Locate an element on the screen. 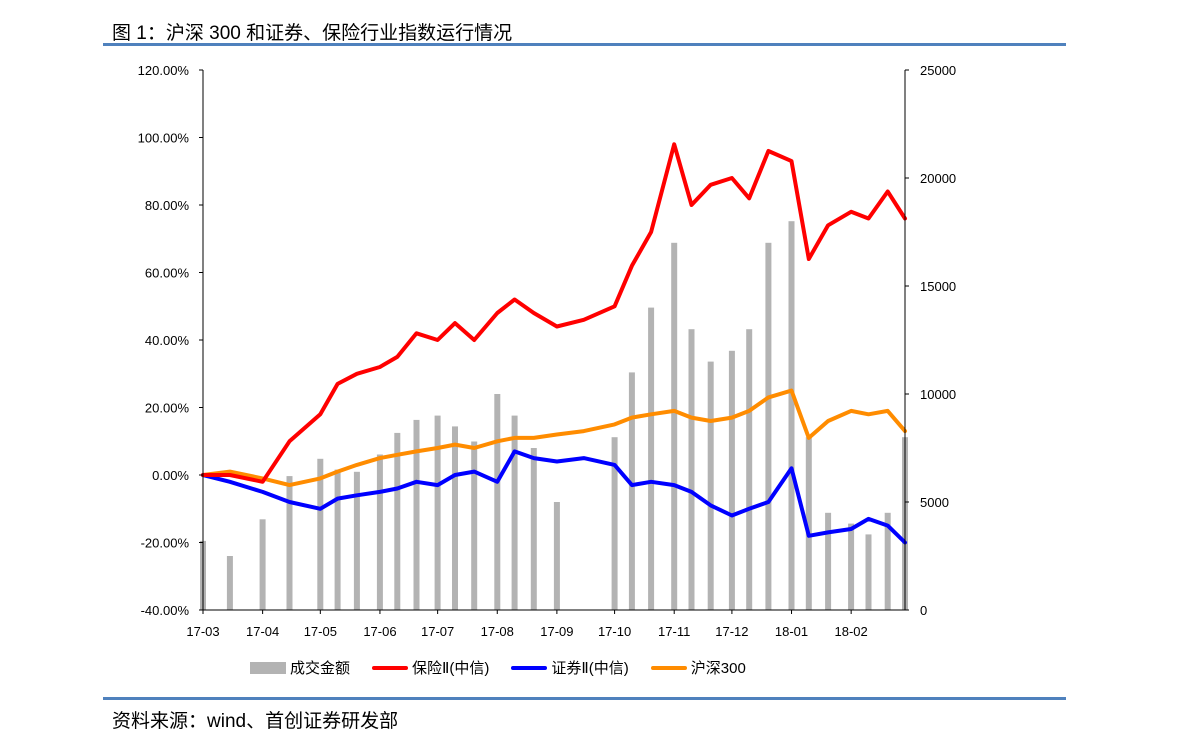 This screenshot has width=1191, height=749. left-tick-label: 80.00% is located at coordinates (167, 205).